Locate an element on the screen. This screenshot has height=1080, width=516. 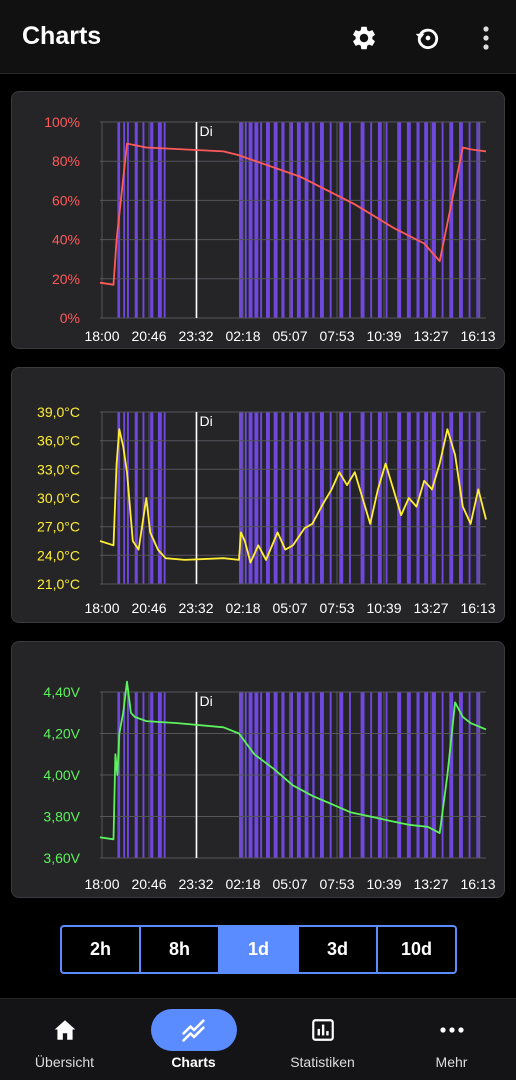
y-tick-label: 27,0°C is located at coordinates (58, 527).